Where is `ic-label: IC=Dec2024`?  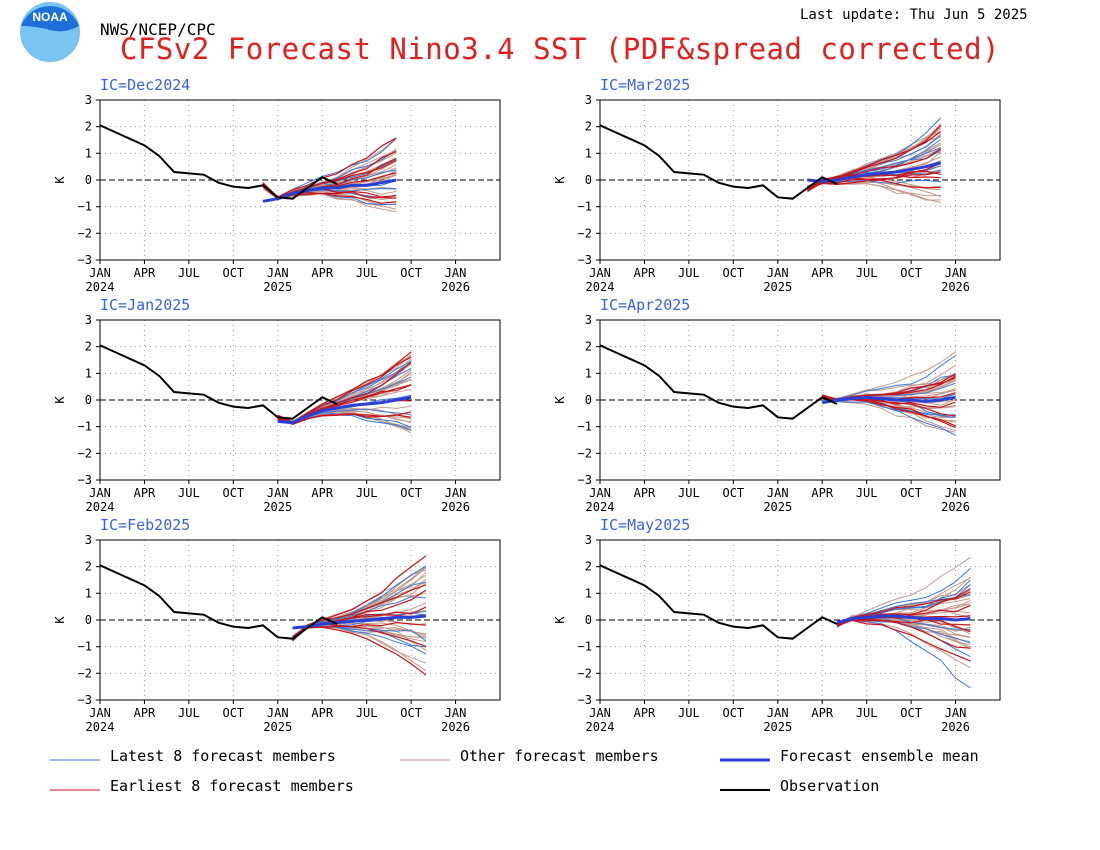 ic-label: IC=Dec2024 is located at coordinates (145, 85).